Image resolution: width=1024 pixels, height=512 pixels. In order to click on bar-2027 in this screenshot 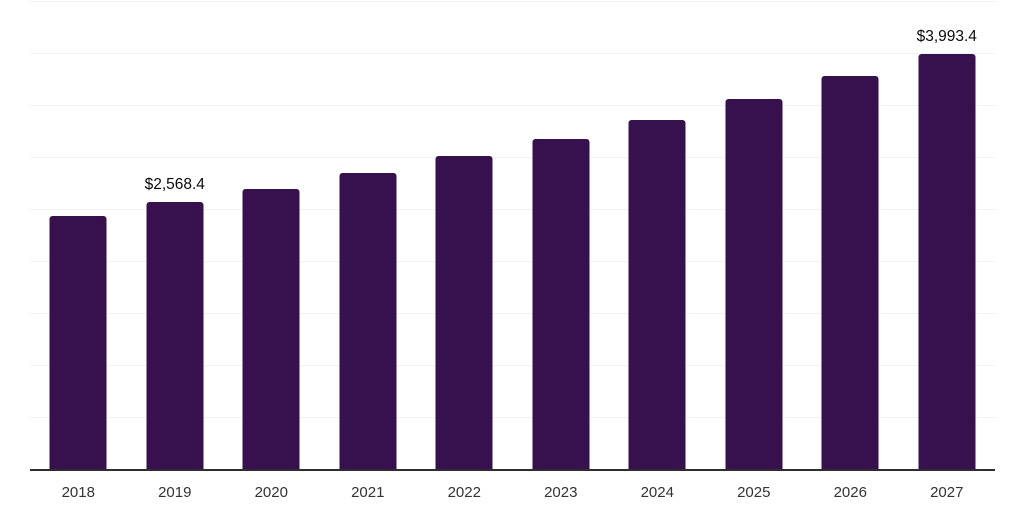, I will do `click(947, 261)`.